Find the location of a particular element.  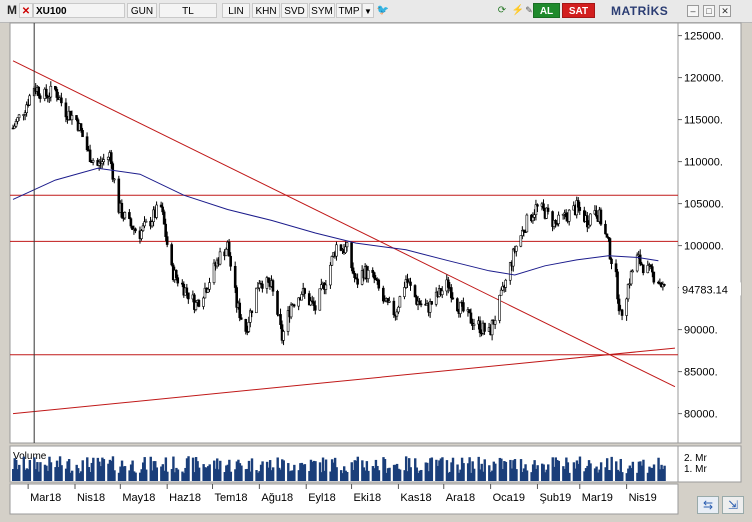

period-button: GUN is located at coordinates (142, 10).